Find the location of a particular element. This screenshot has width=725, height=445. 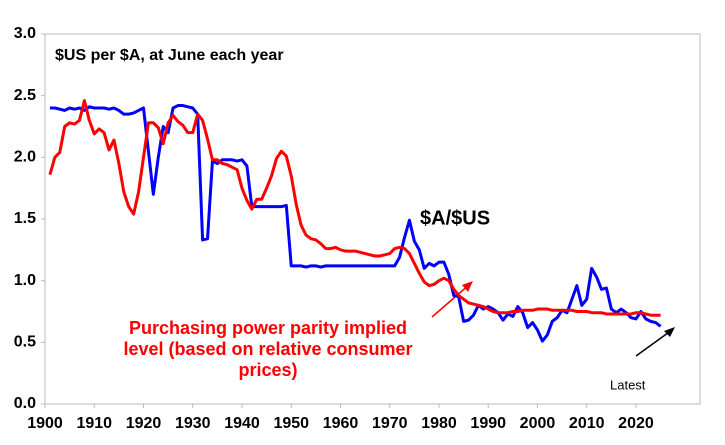

x-tick-label: 2010 is located at coordinates (587, 423).